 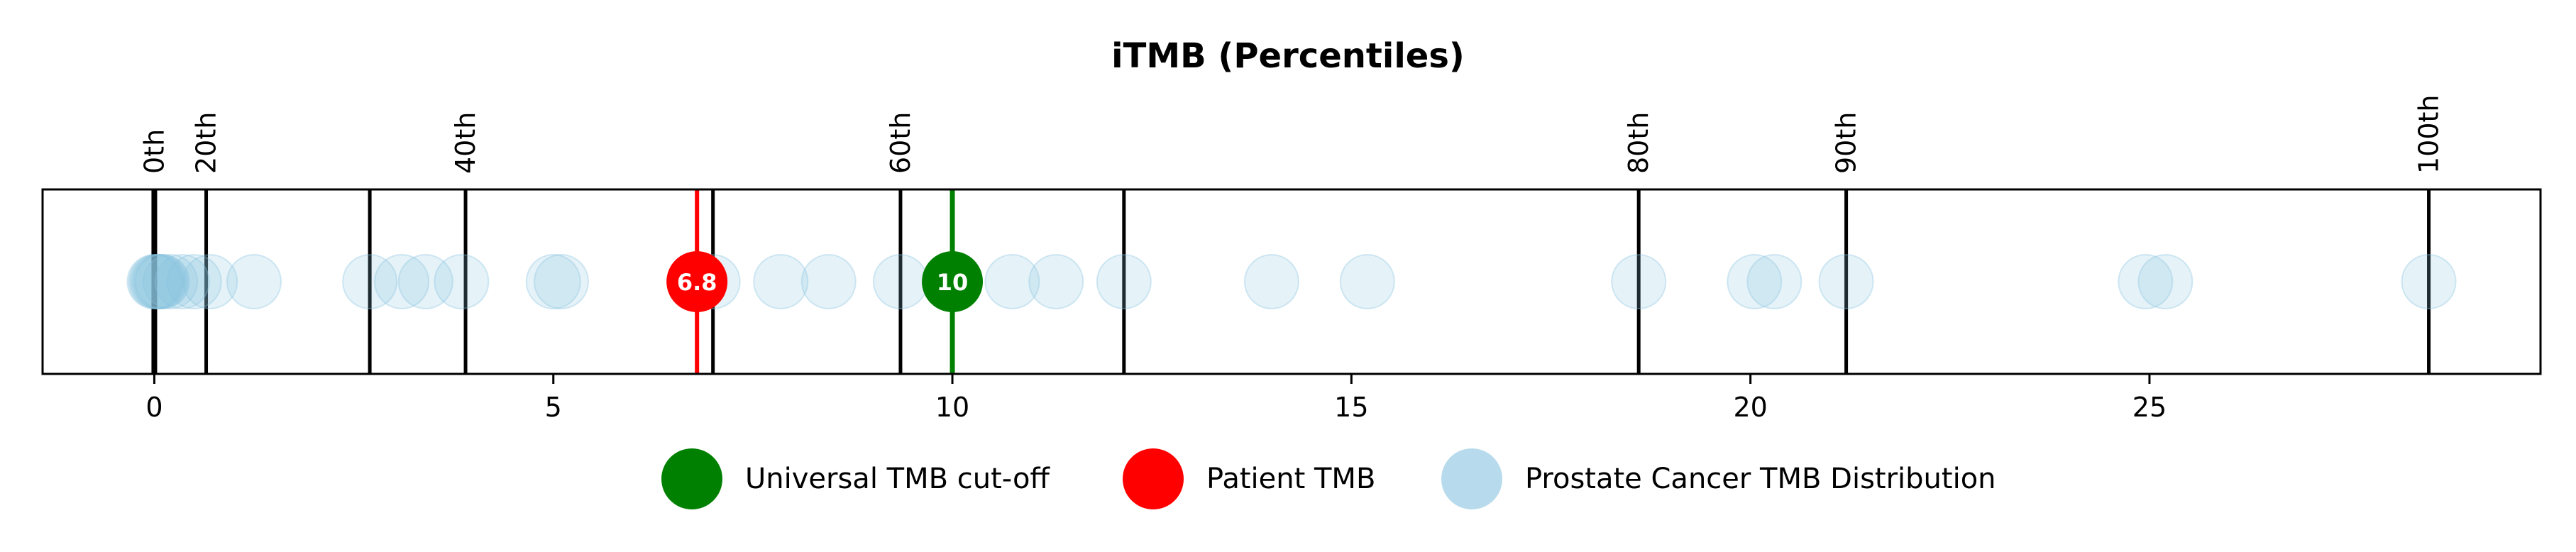 I want to click on x-axis: 0 5 10 15 20 25, so click(x=1156, y=398).